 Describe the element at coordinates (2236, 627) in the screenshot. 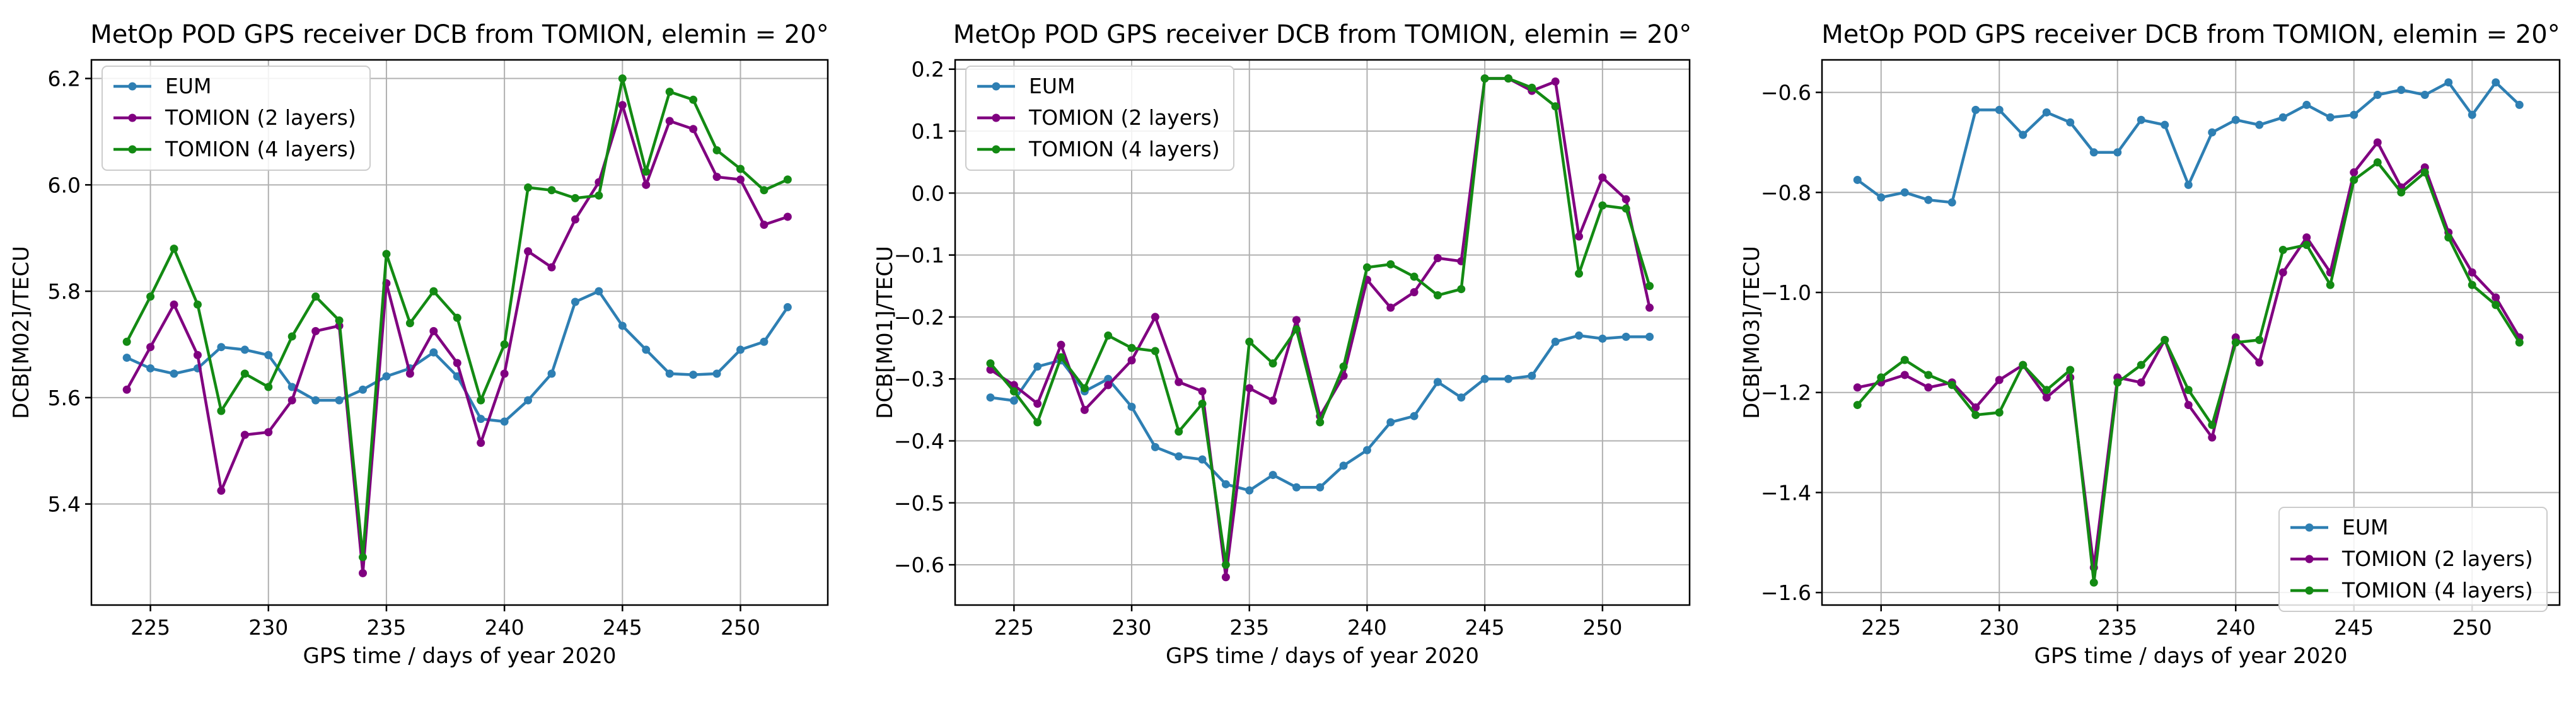

I see `x-tick-label: 240` at that location.